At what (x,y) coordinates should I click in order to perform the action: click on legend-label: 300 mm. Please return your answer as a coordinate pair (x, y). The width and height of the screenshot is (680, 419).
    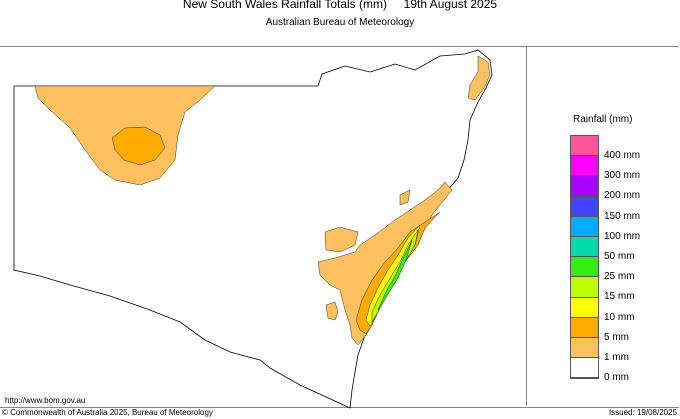
    Looking at the image, I should click on (622, 176).